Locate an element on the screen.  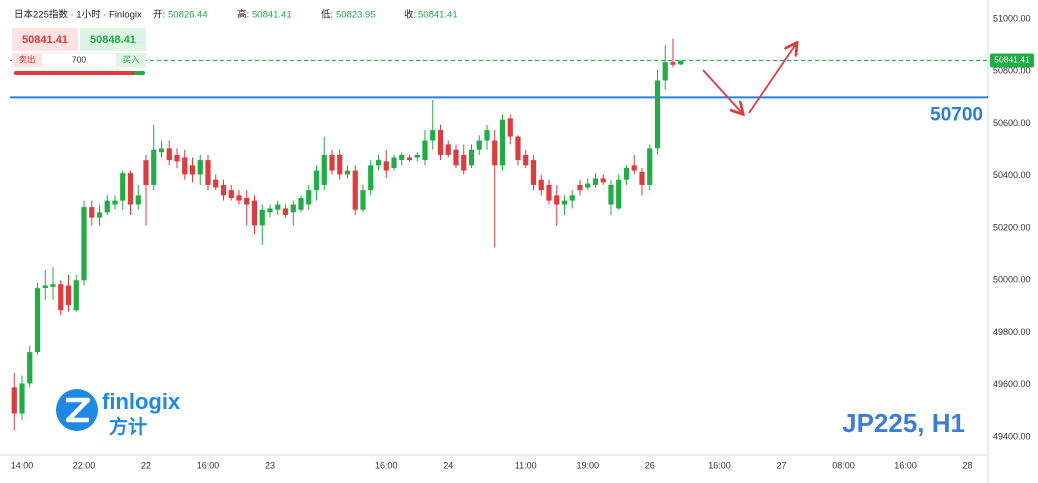
brand: finlogix is located at coordinates (141, 401).